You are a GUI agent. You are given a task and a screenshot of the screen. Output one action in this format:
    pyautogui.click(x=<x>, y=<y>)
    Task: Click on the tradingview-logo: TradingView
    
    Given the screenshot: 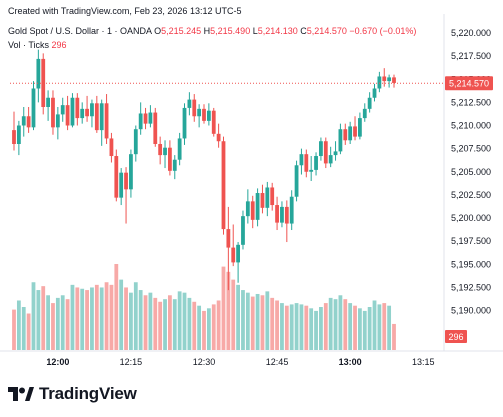 What is the action you would take?
    pyautogui.click(x=72, y=394)
    